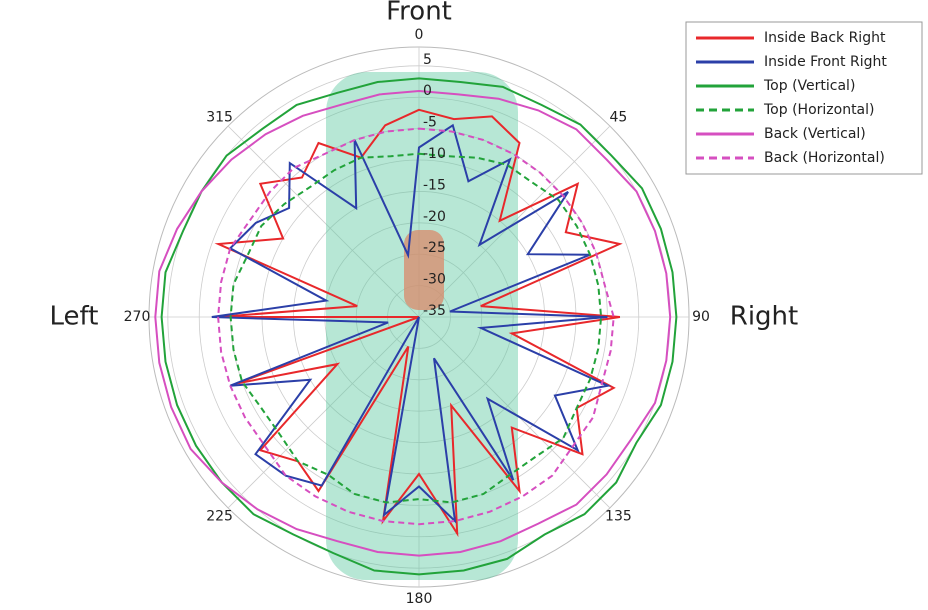 This screenshot has width=928, height=610. Describe the element at coordinates (815, 134) in the screenshot. I see `legend-label: Back (Vertical)` at that location.